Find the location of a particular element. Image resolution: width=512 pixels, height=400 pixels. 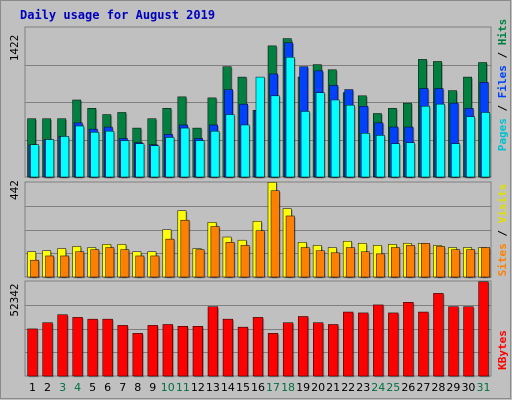

x-tick-label: 5 is located at coordinates (92, 387).